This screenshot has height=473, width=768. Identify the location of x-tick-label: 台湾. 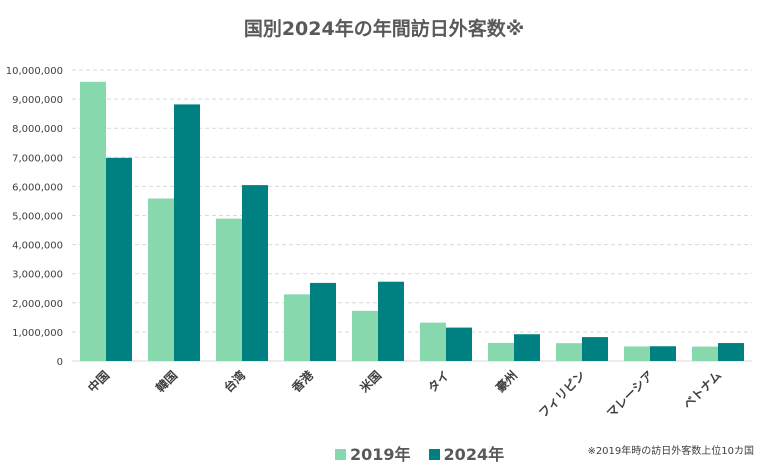
(235, 382).